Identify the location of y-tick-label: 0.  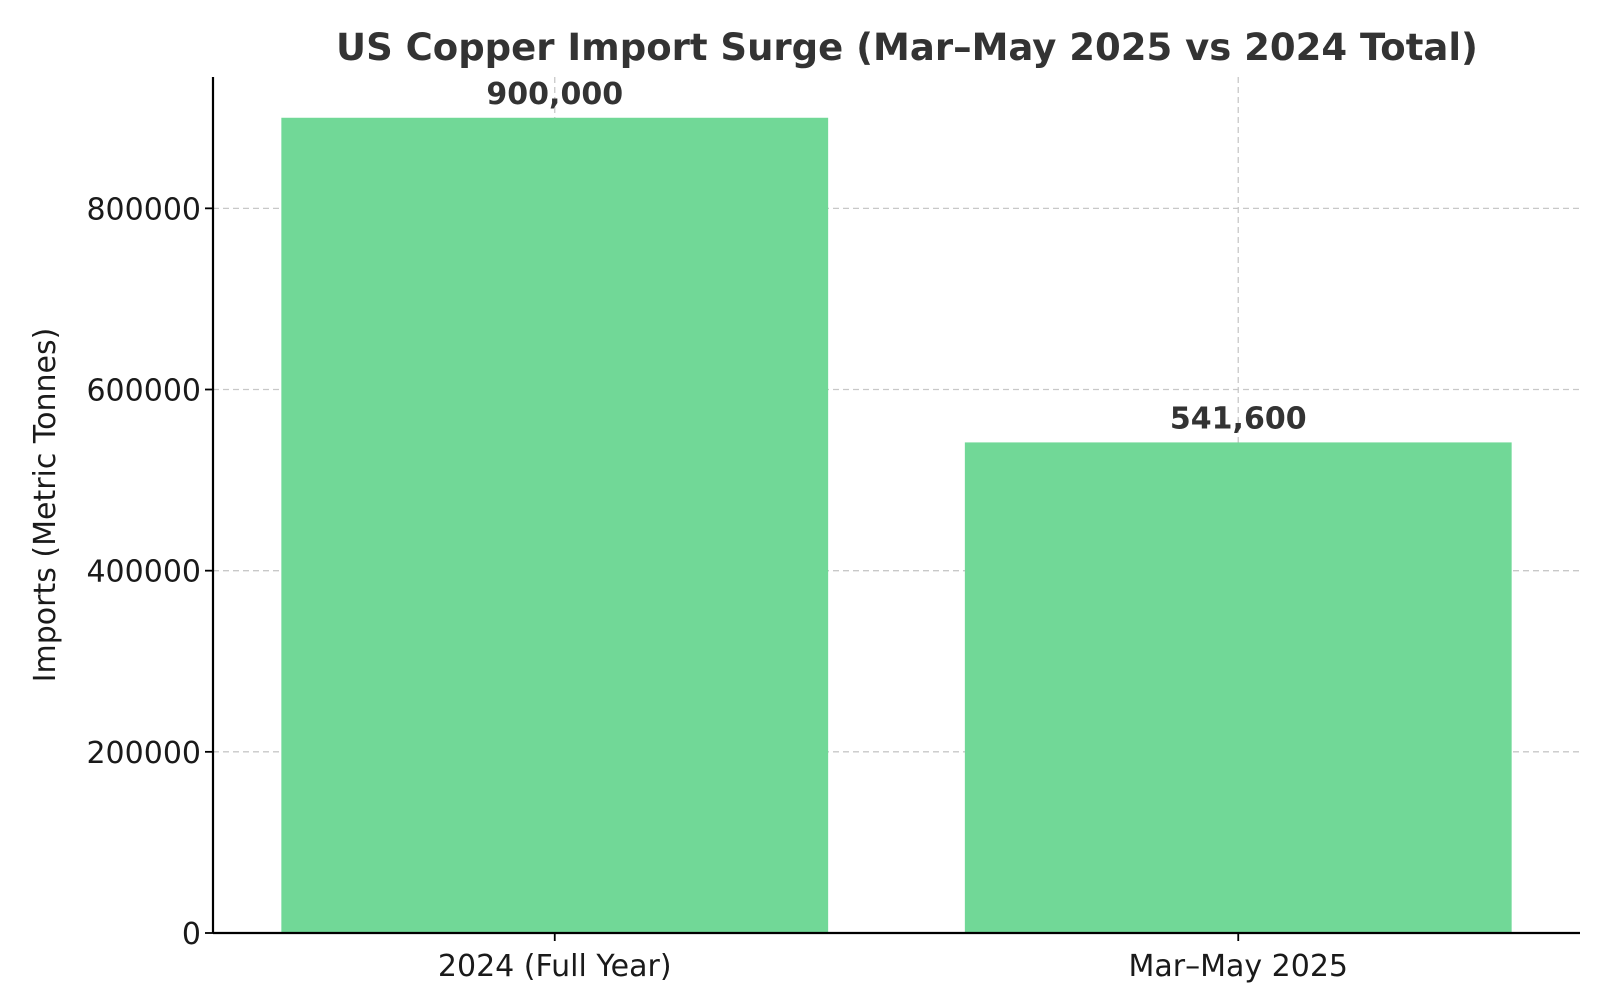
(191, 934).